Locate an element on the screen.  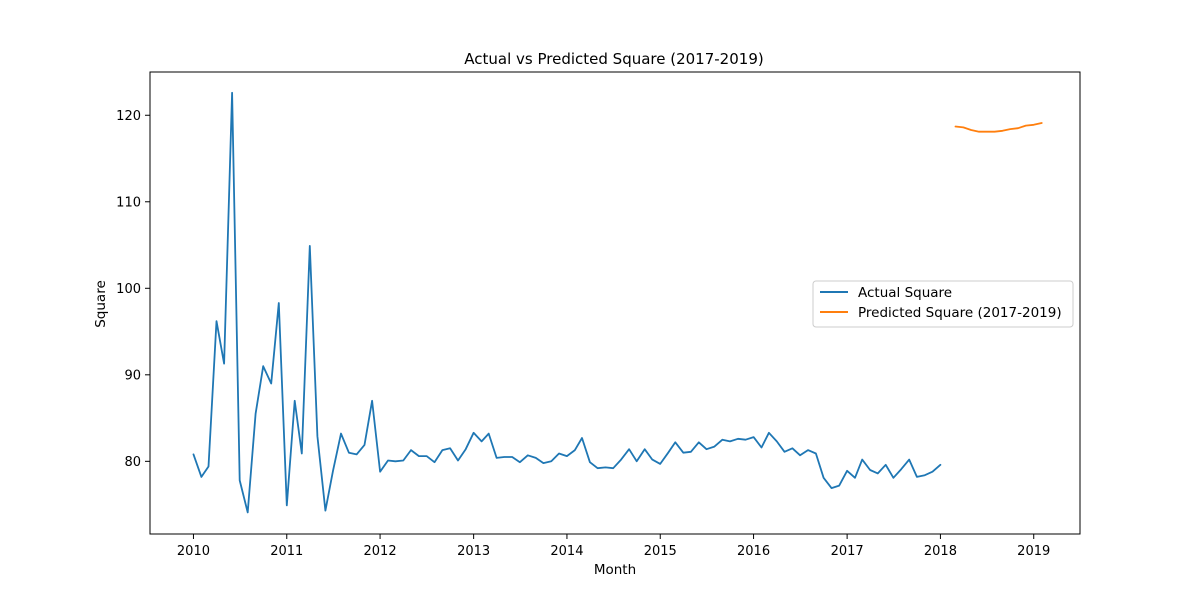
y-tick-label: 90 is located at coordinates (132, 375).